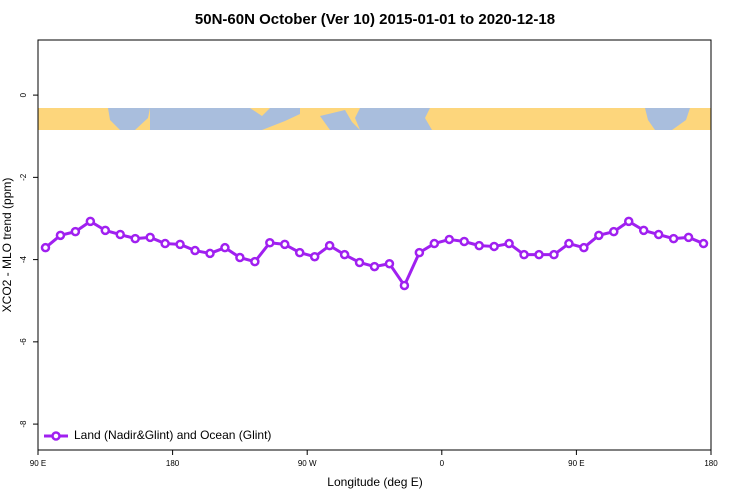 Image resolution: width=750 pixels, height=500 pixels. Describe the element at coordinates (23, 94) in the screenshot. I see `y-tick-label: 0` at that location.